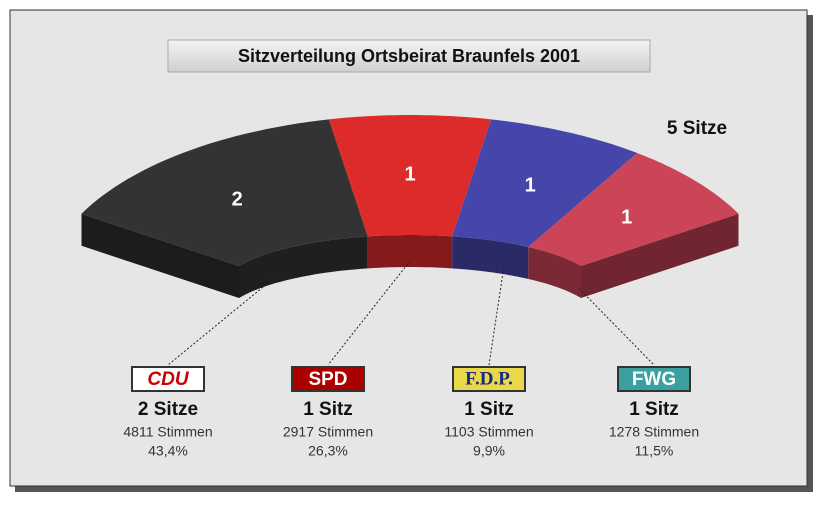 This screenshot has height=512, width=833. I want to click on party-name: F.D.P., so click(489, 378).